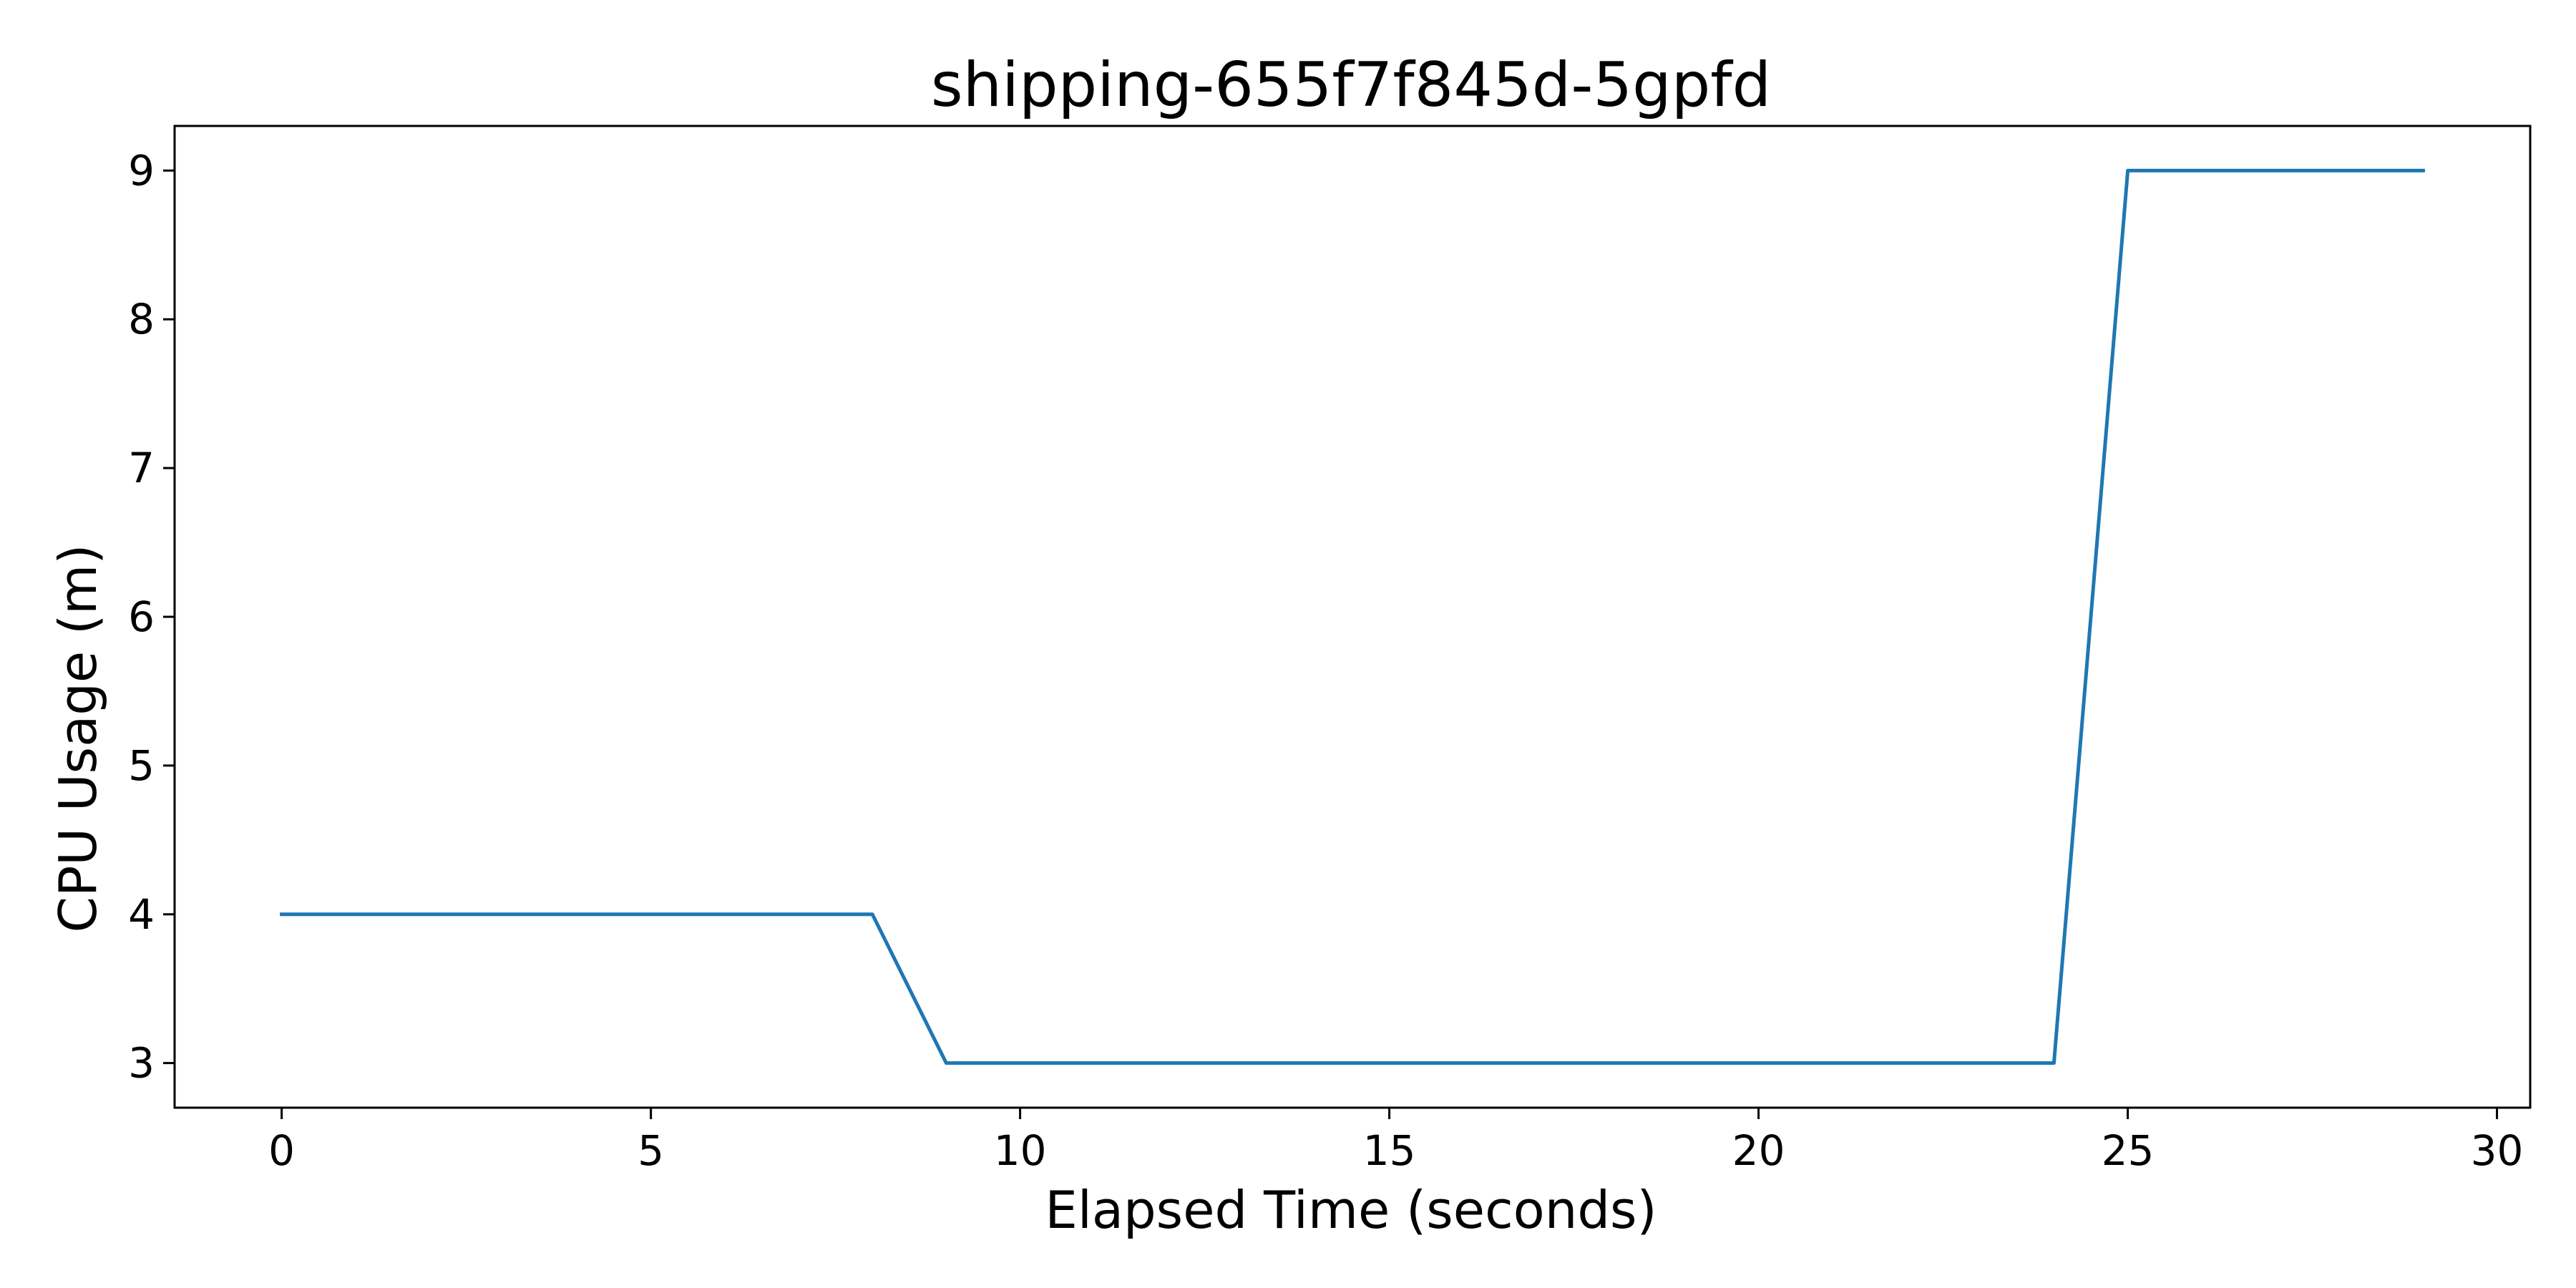 The image size is (2576, 1288). I want to click on y-axis: 3 4 5 6 7 8 9, so click(151, 617).